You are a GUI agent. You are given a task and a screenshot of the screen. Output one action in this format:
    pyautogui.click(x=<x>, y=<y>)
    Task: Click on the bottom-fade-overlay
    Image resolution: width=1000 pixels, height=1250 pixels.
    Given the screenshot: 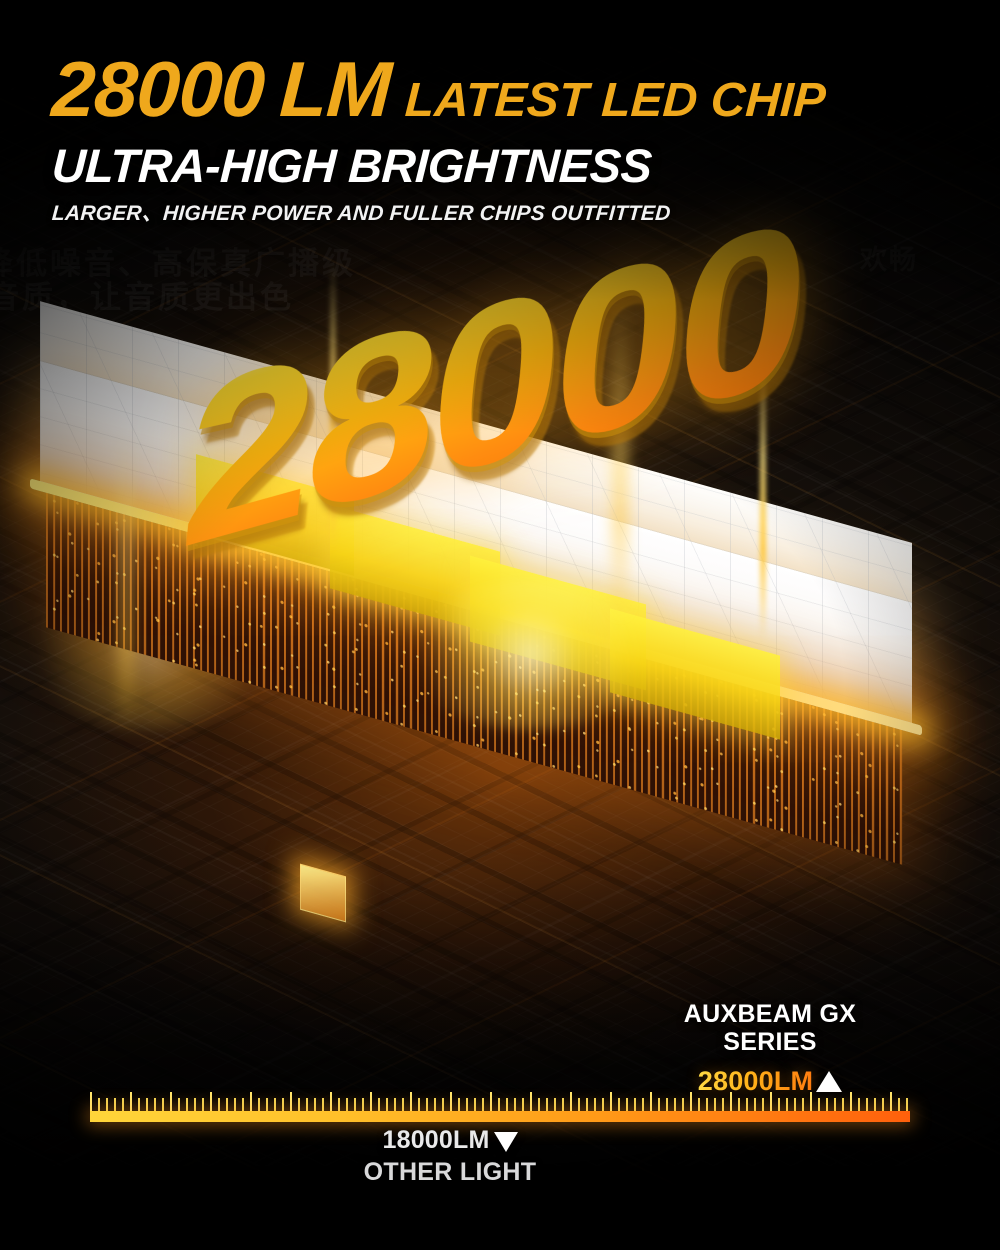 What is the action you would take?
    pyautogui.click(x=500, y=1190)
    